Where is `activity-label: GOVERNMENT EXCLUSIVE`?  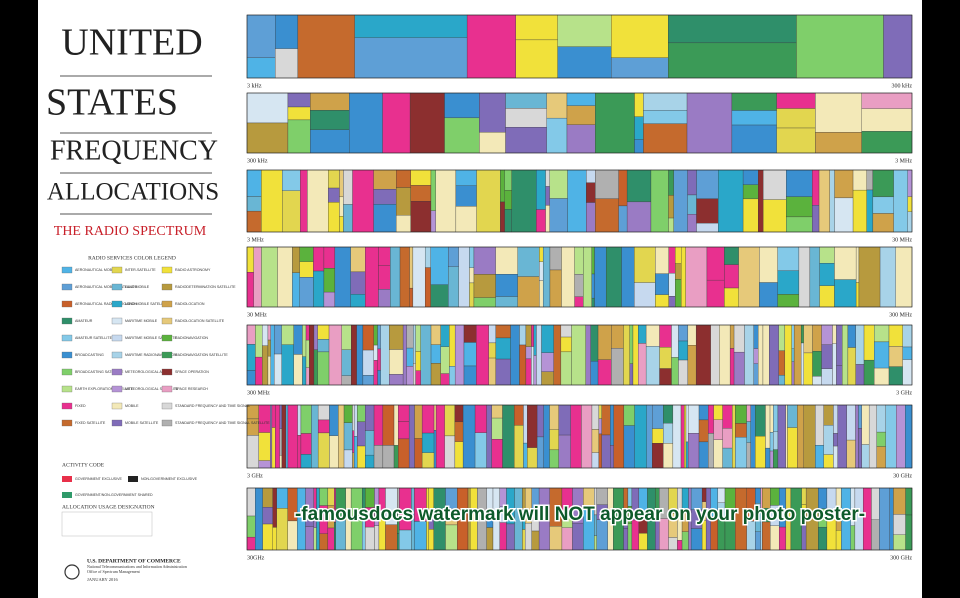
activity-label: GOVERNMENT EXCLUSIVE is located at coordinates (98, 479).